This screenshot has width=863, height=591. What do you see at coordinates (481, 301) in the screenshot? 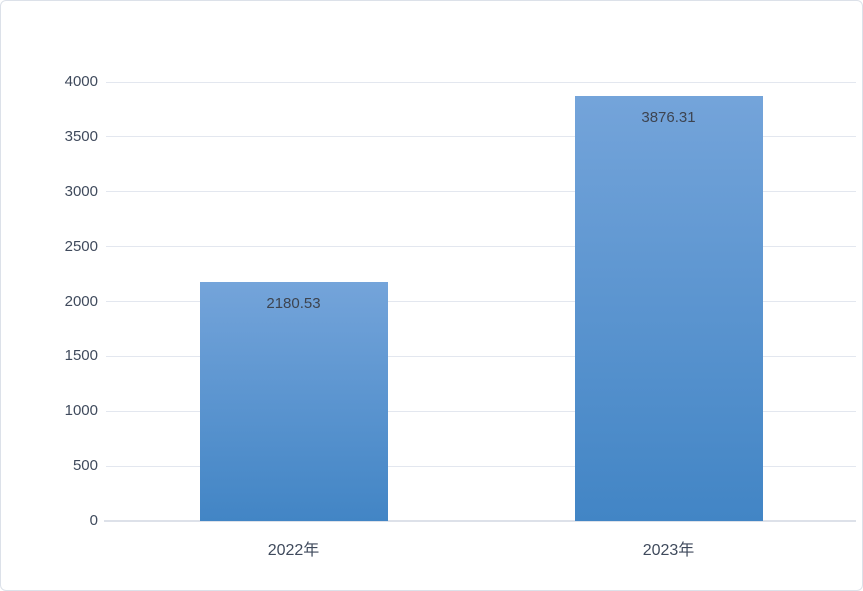
I see `gridline-2000` at bounding box center [481, 301].